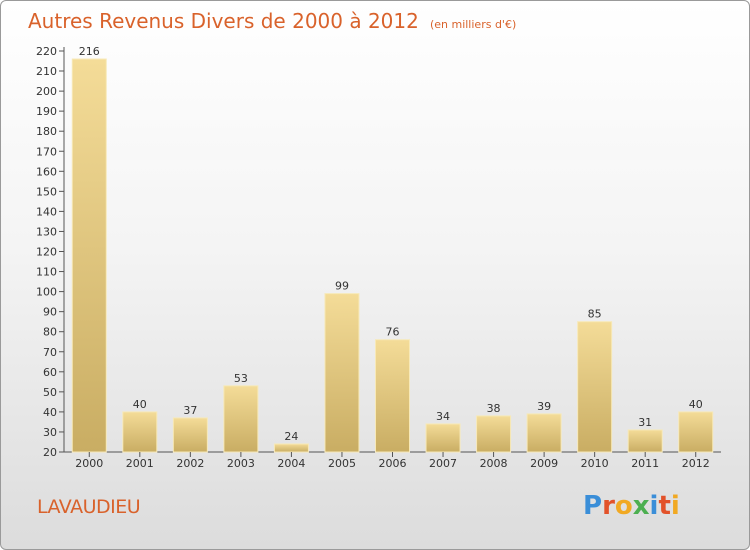  What do you see at coordinates (664, 506) in the screenshot?
I see `logo-letter: t` at bounding box center [664, 506].